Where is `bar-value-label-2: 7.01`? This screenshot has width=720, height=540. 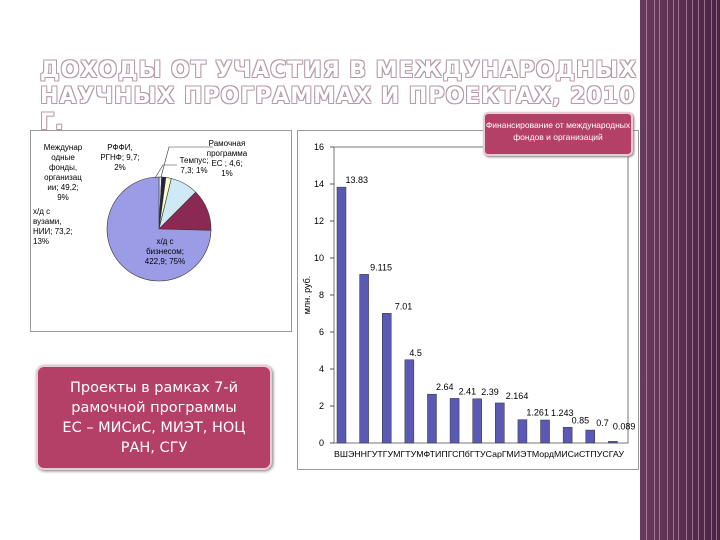
bar-value-label-2: 7.01 is located at coordinates (404, 306).